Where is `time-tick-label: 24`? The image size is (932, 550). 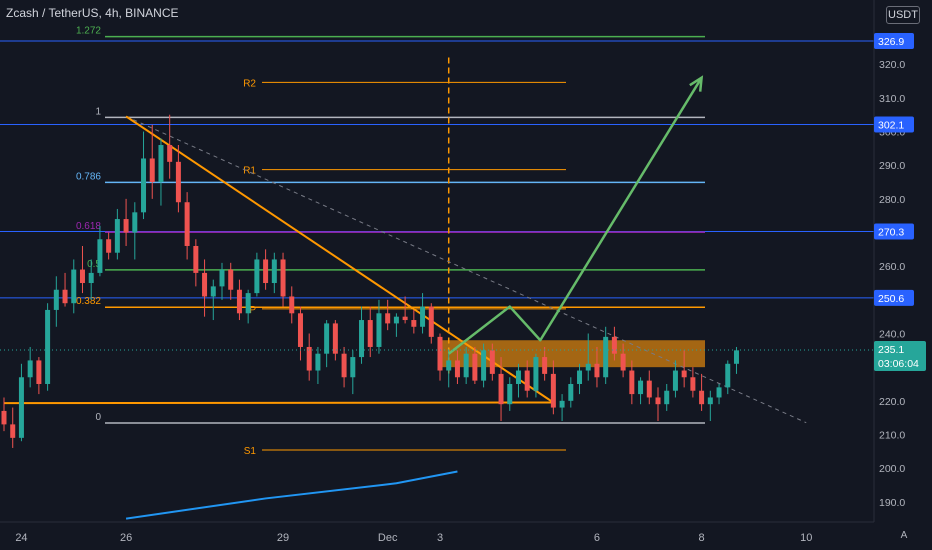
time-tick-label: 24 is located at coordinates (21, 538).